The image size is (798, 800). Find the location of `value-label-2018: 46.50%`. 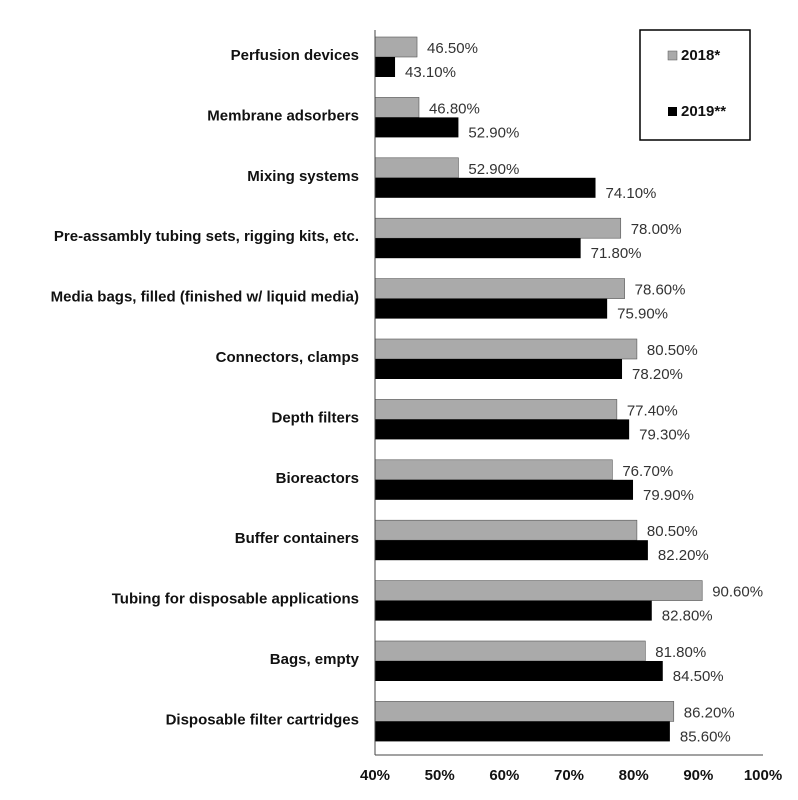

value-label-2018: 46.50% is located at coordinates (452, 48).